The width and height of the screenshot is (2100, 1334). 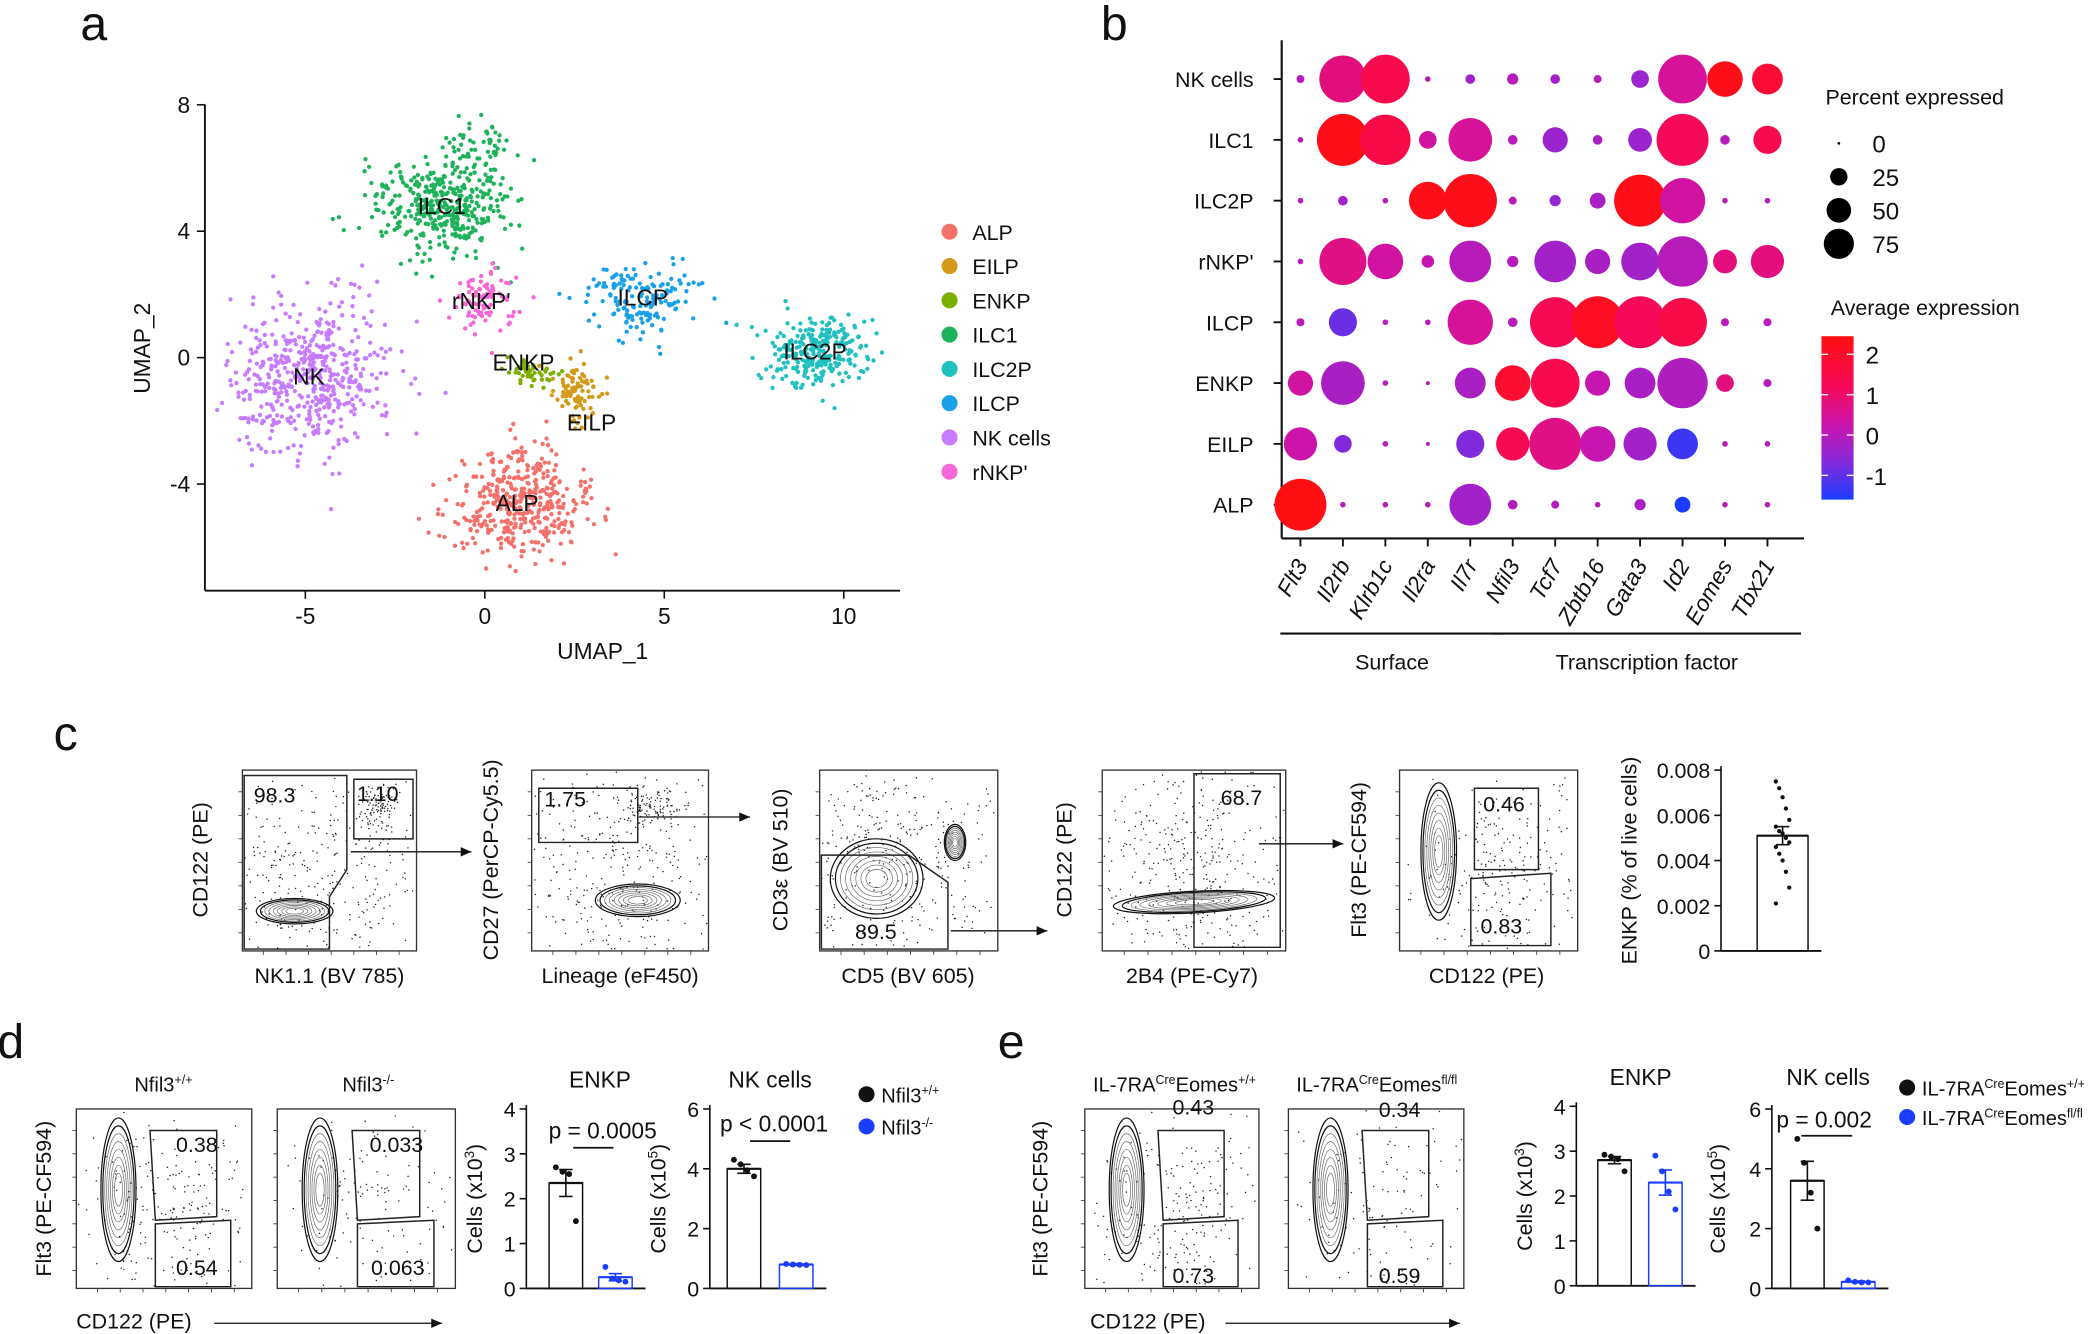 What do you see at coordinates (1925, 308) in the screenshot?
I see `color-legend-title: Average expression` at bounding box center [1925, 308].